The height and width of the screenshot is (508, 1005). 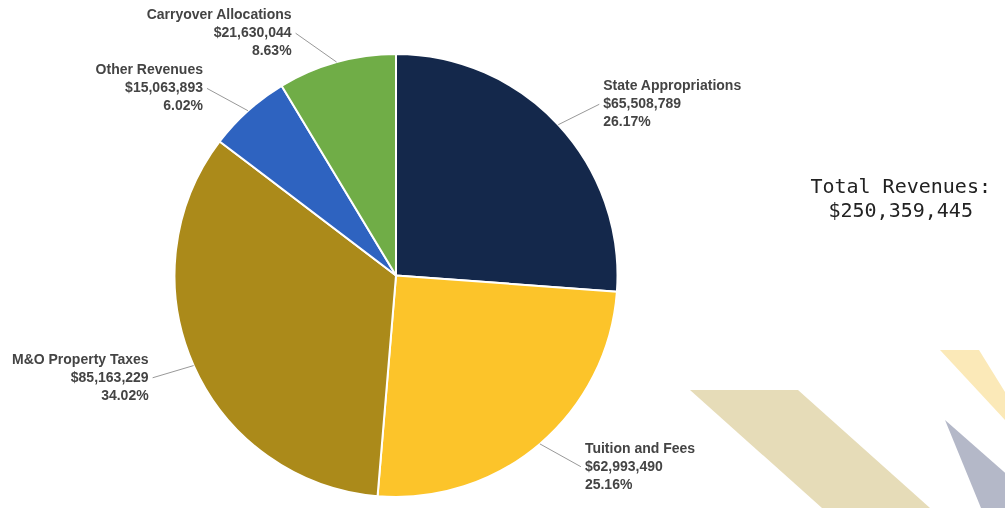 I want to click on data-label: $85,163,229 34.02%, so click(x=110, y=385).